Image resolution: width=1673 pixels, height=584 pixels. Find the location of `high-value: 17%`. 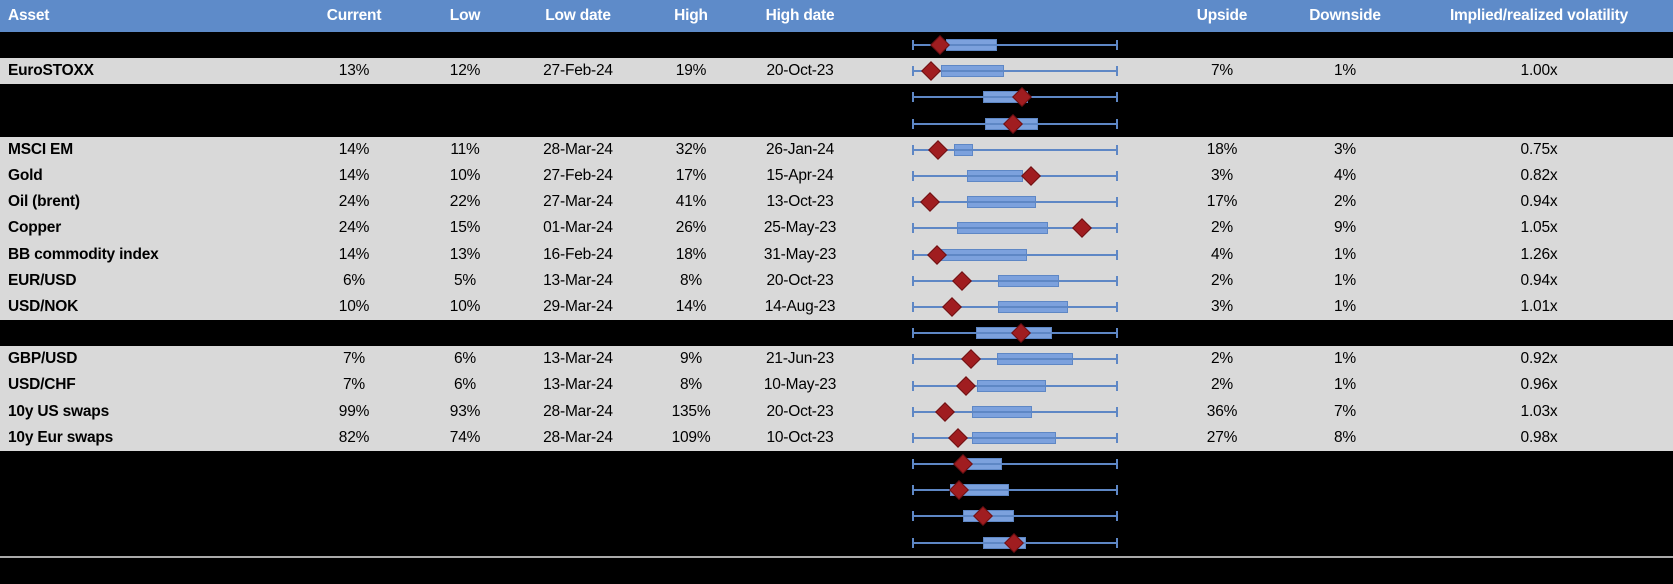

high-value: 17% is located at coordinates (691, 175).